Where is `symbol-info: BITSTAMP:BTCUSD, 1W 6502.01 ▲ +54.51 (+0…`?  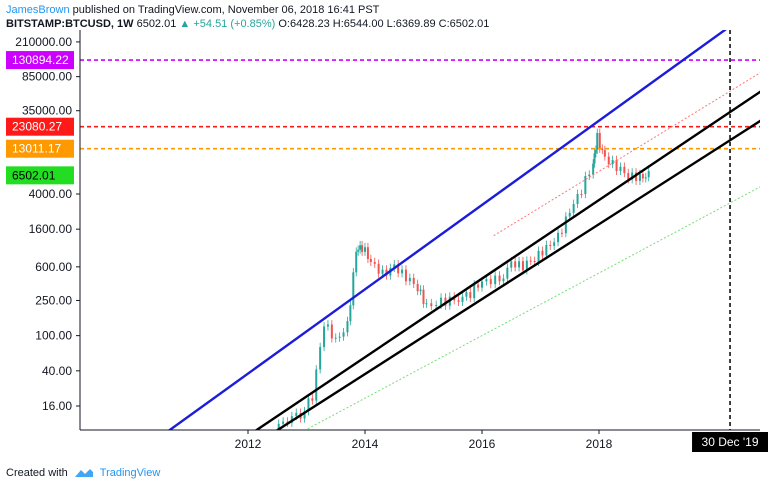 symbol-info: BITSTAMP:BTCUSD, 1W 6502.01 ▲ +54.51 (+0… is located at coordinates (247, 24).